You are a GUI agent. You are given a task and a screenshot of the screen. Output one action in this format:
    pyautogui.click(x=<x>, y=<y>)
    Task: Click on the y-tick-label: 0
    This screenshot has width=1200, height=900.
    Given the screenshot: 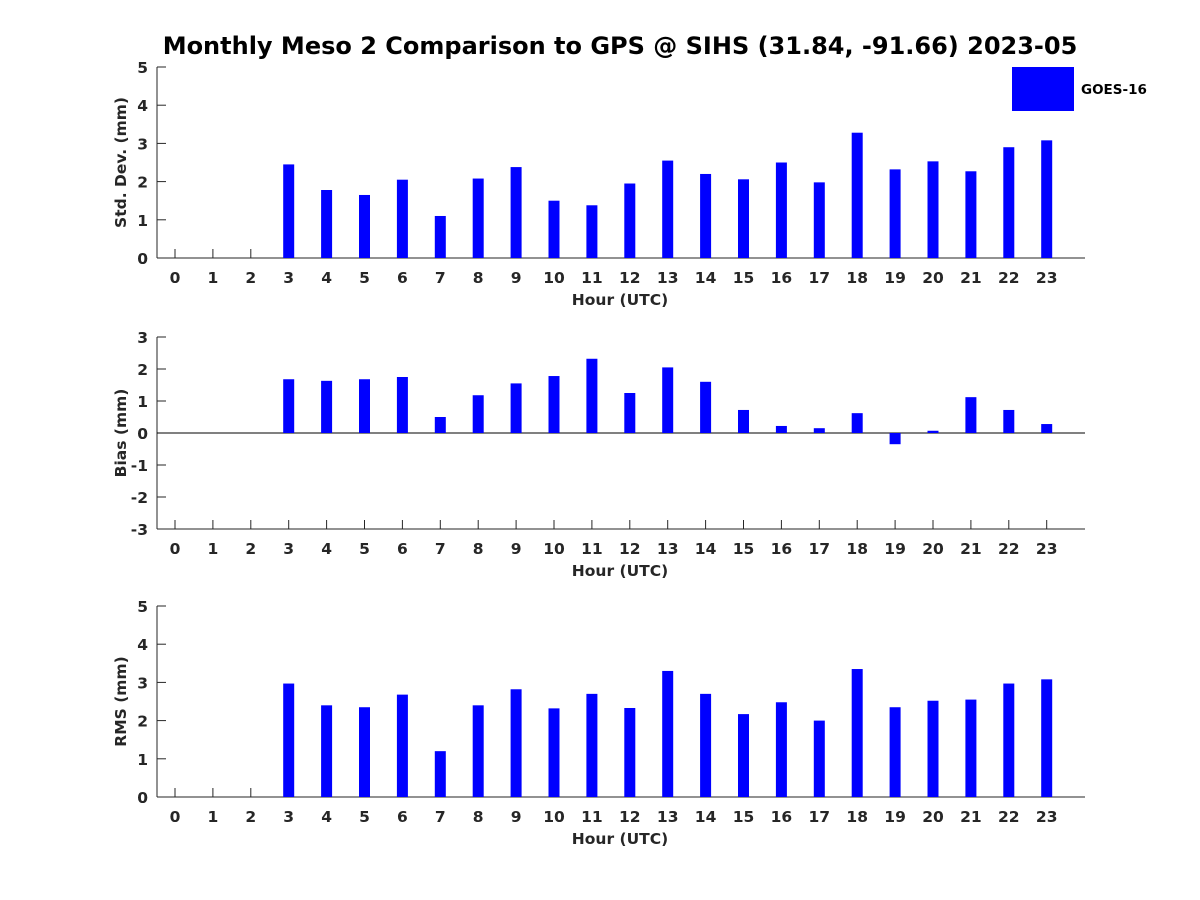 What is the action you would take?
    pyautogui.click(x=142, y=798)
    